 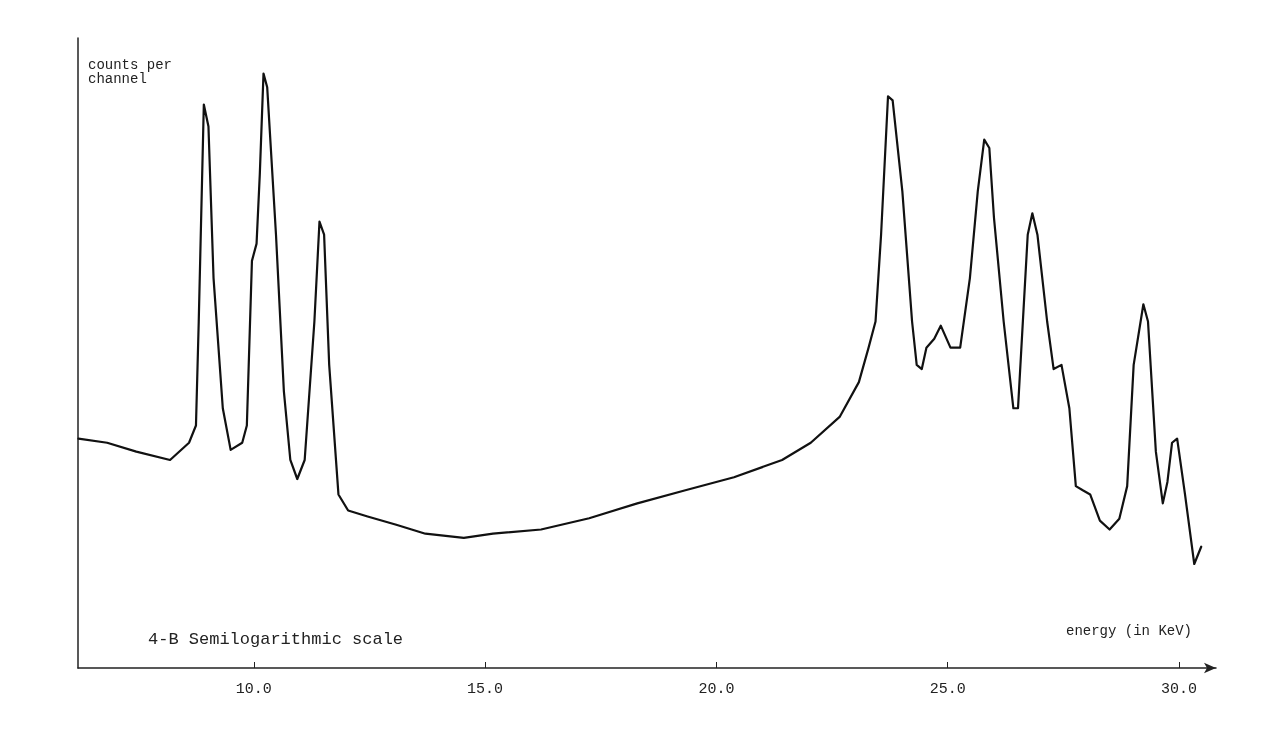 I want to click on x-tick-label: 10.0, so click(x=253, y=689).